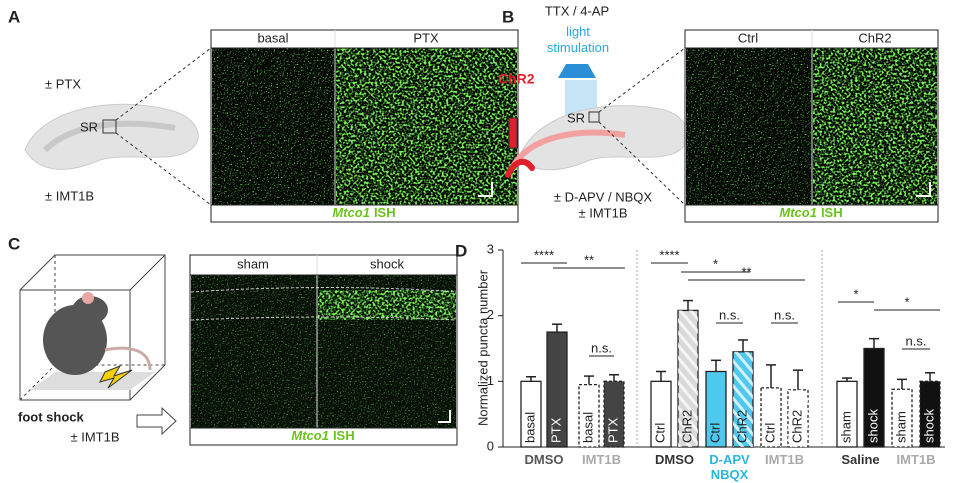 This screenshot has width=960, height=483. Describe the element at coordinates (116, 376) in the screenshot. I see `shock-symbol` at that location.